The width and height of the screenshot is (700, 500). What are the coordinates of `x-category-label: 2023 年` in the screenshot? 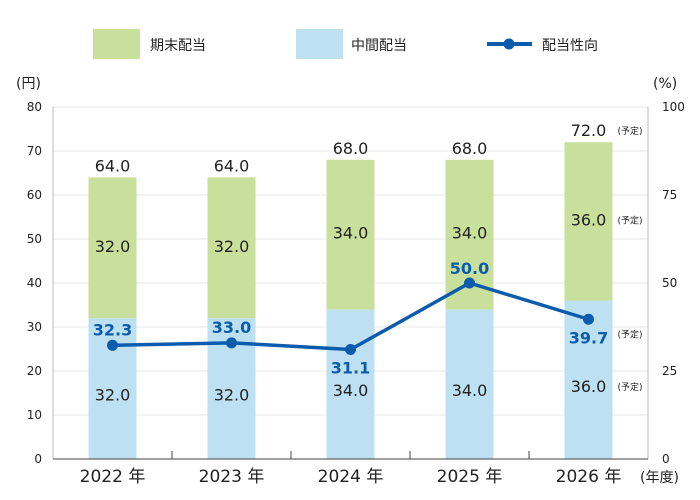 It's located at (232, 477).